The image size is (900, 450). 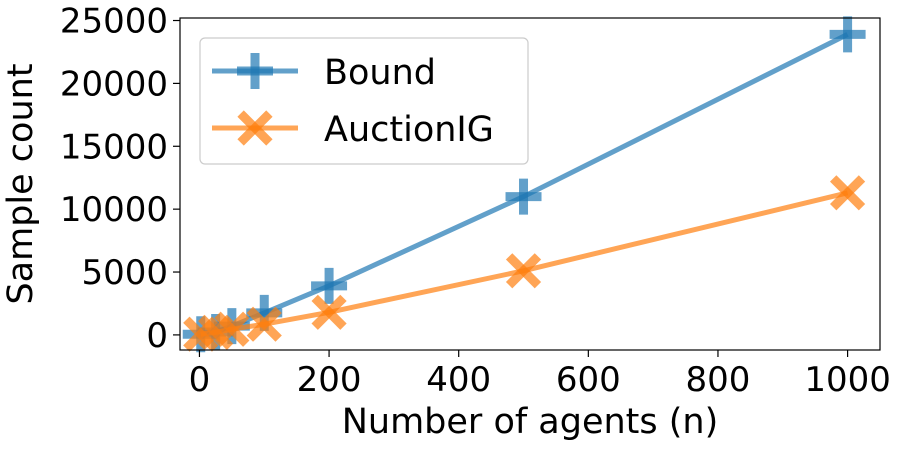 What do you see at coordinates (540, 375) in the screenshot?
I see `x-axis: 0 200 400 600 800 1000` at bounding box center [540, 375].